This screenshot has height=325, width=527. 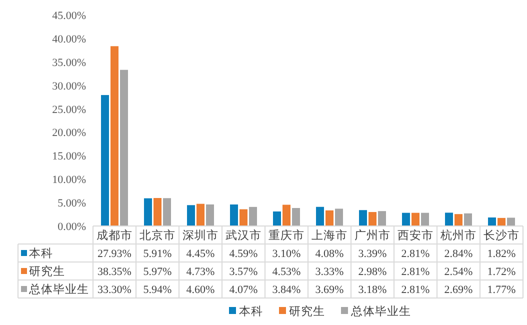 I want to click on x-tick-label: 长沙市, so click(x=502, y=235).